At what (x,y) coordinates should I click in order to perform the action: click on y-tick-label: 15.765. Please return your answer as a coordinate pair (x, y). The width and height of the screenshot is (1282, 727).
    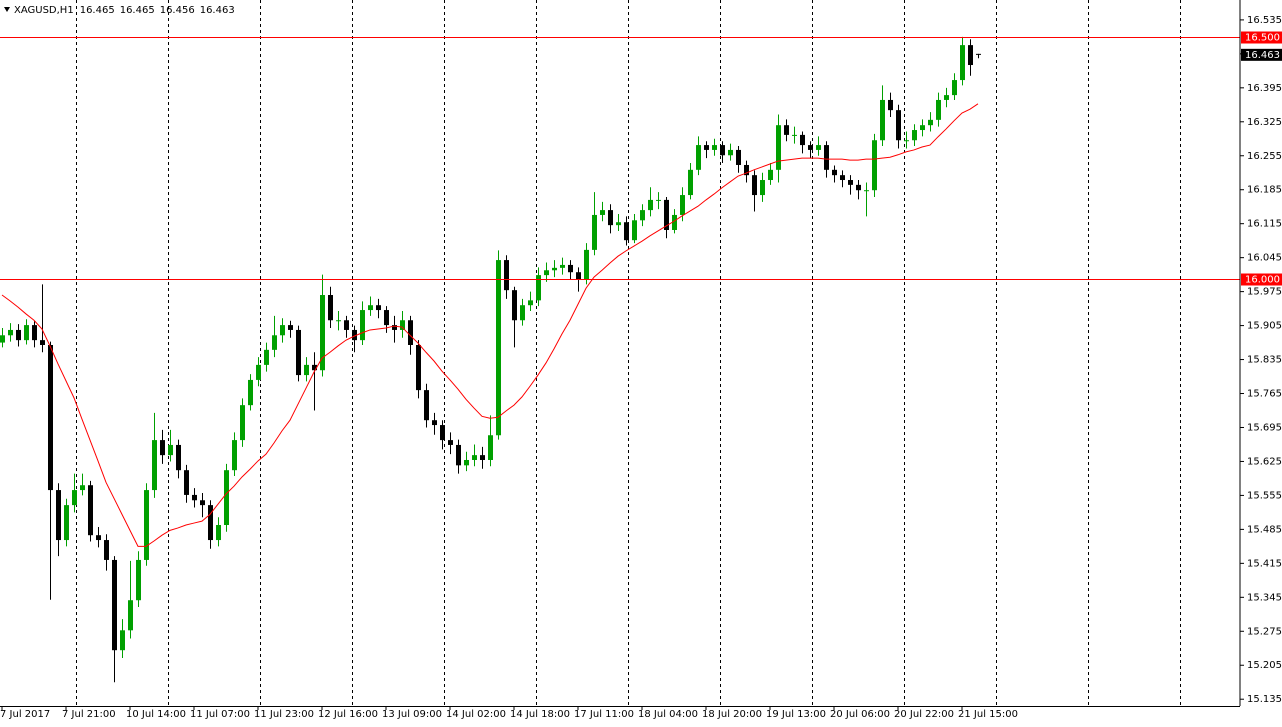
    Looking at the image, I should click on (1264, 394).